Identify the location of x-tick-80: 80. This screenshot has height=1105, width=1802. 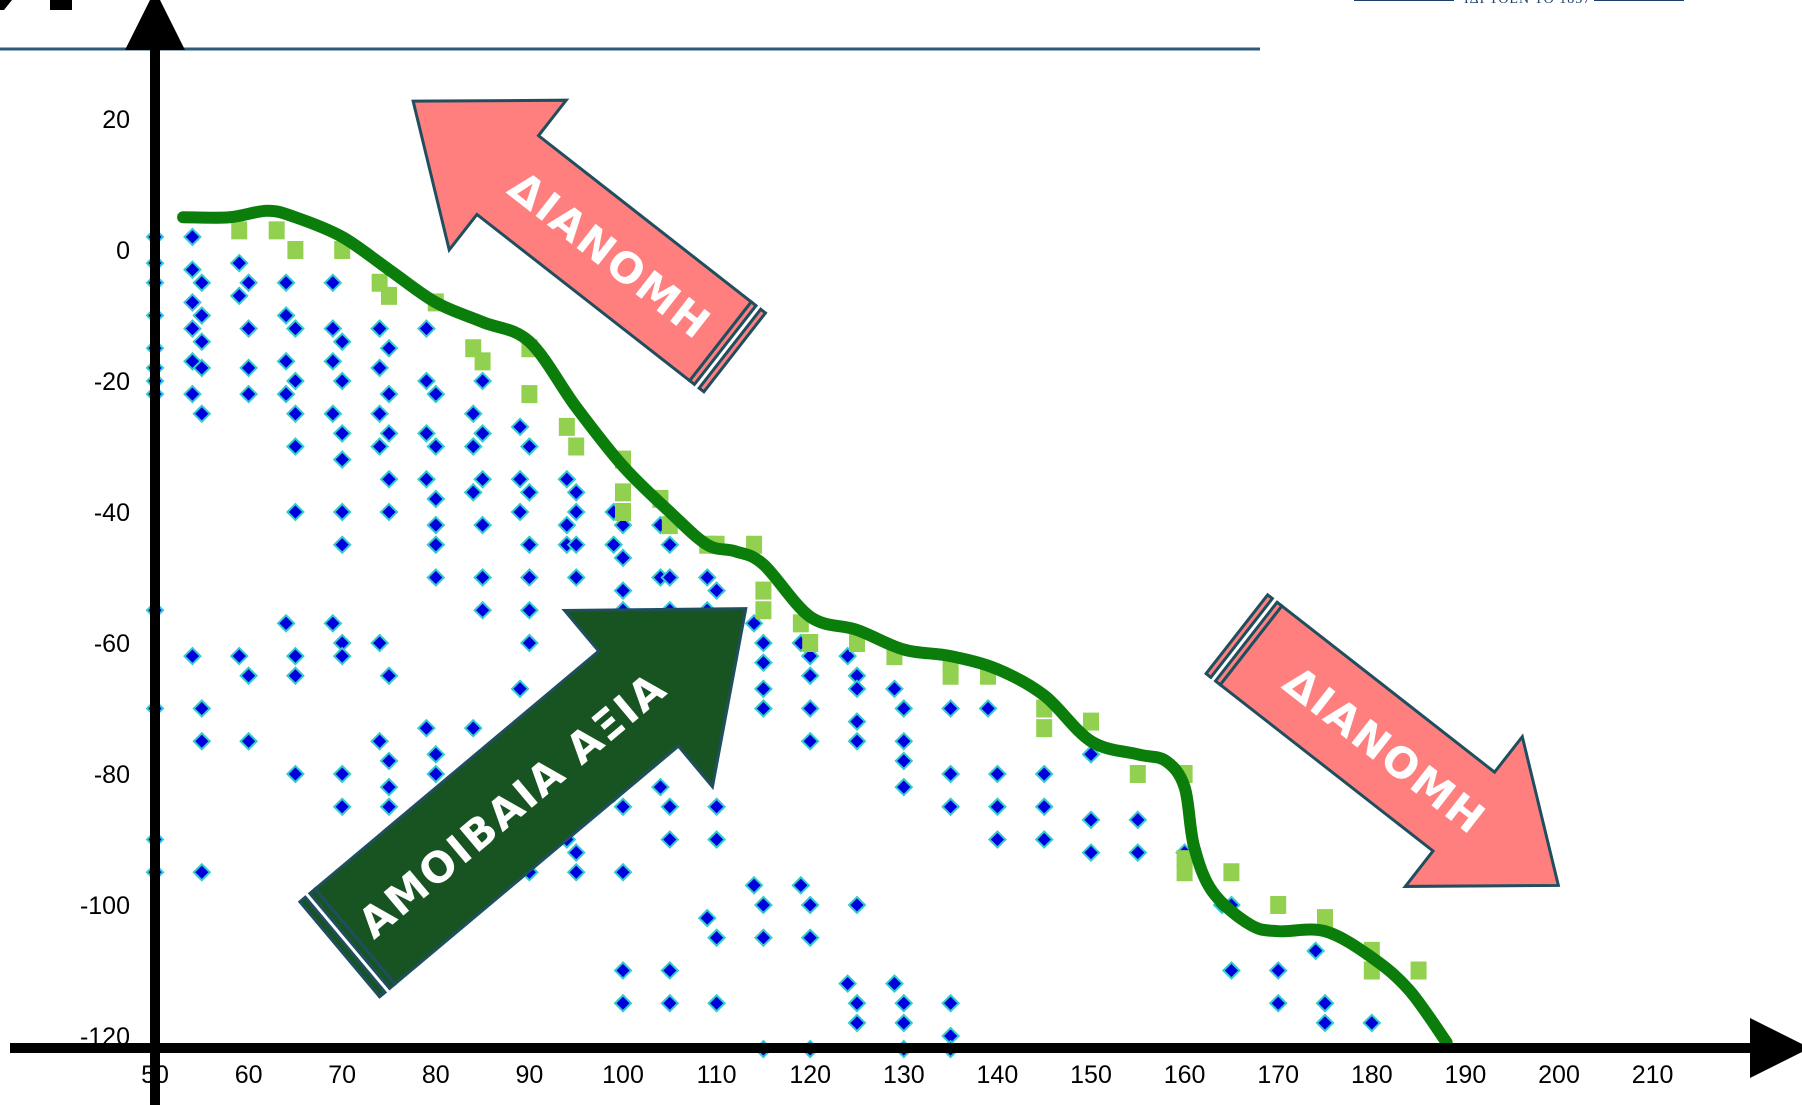
(436, 1075).